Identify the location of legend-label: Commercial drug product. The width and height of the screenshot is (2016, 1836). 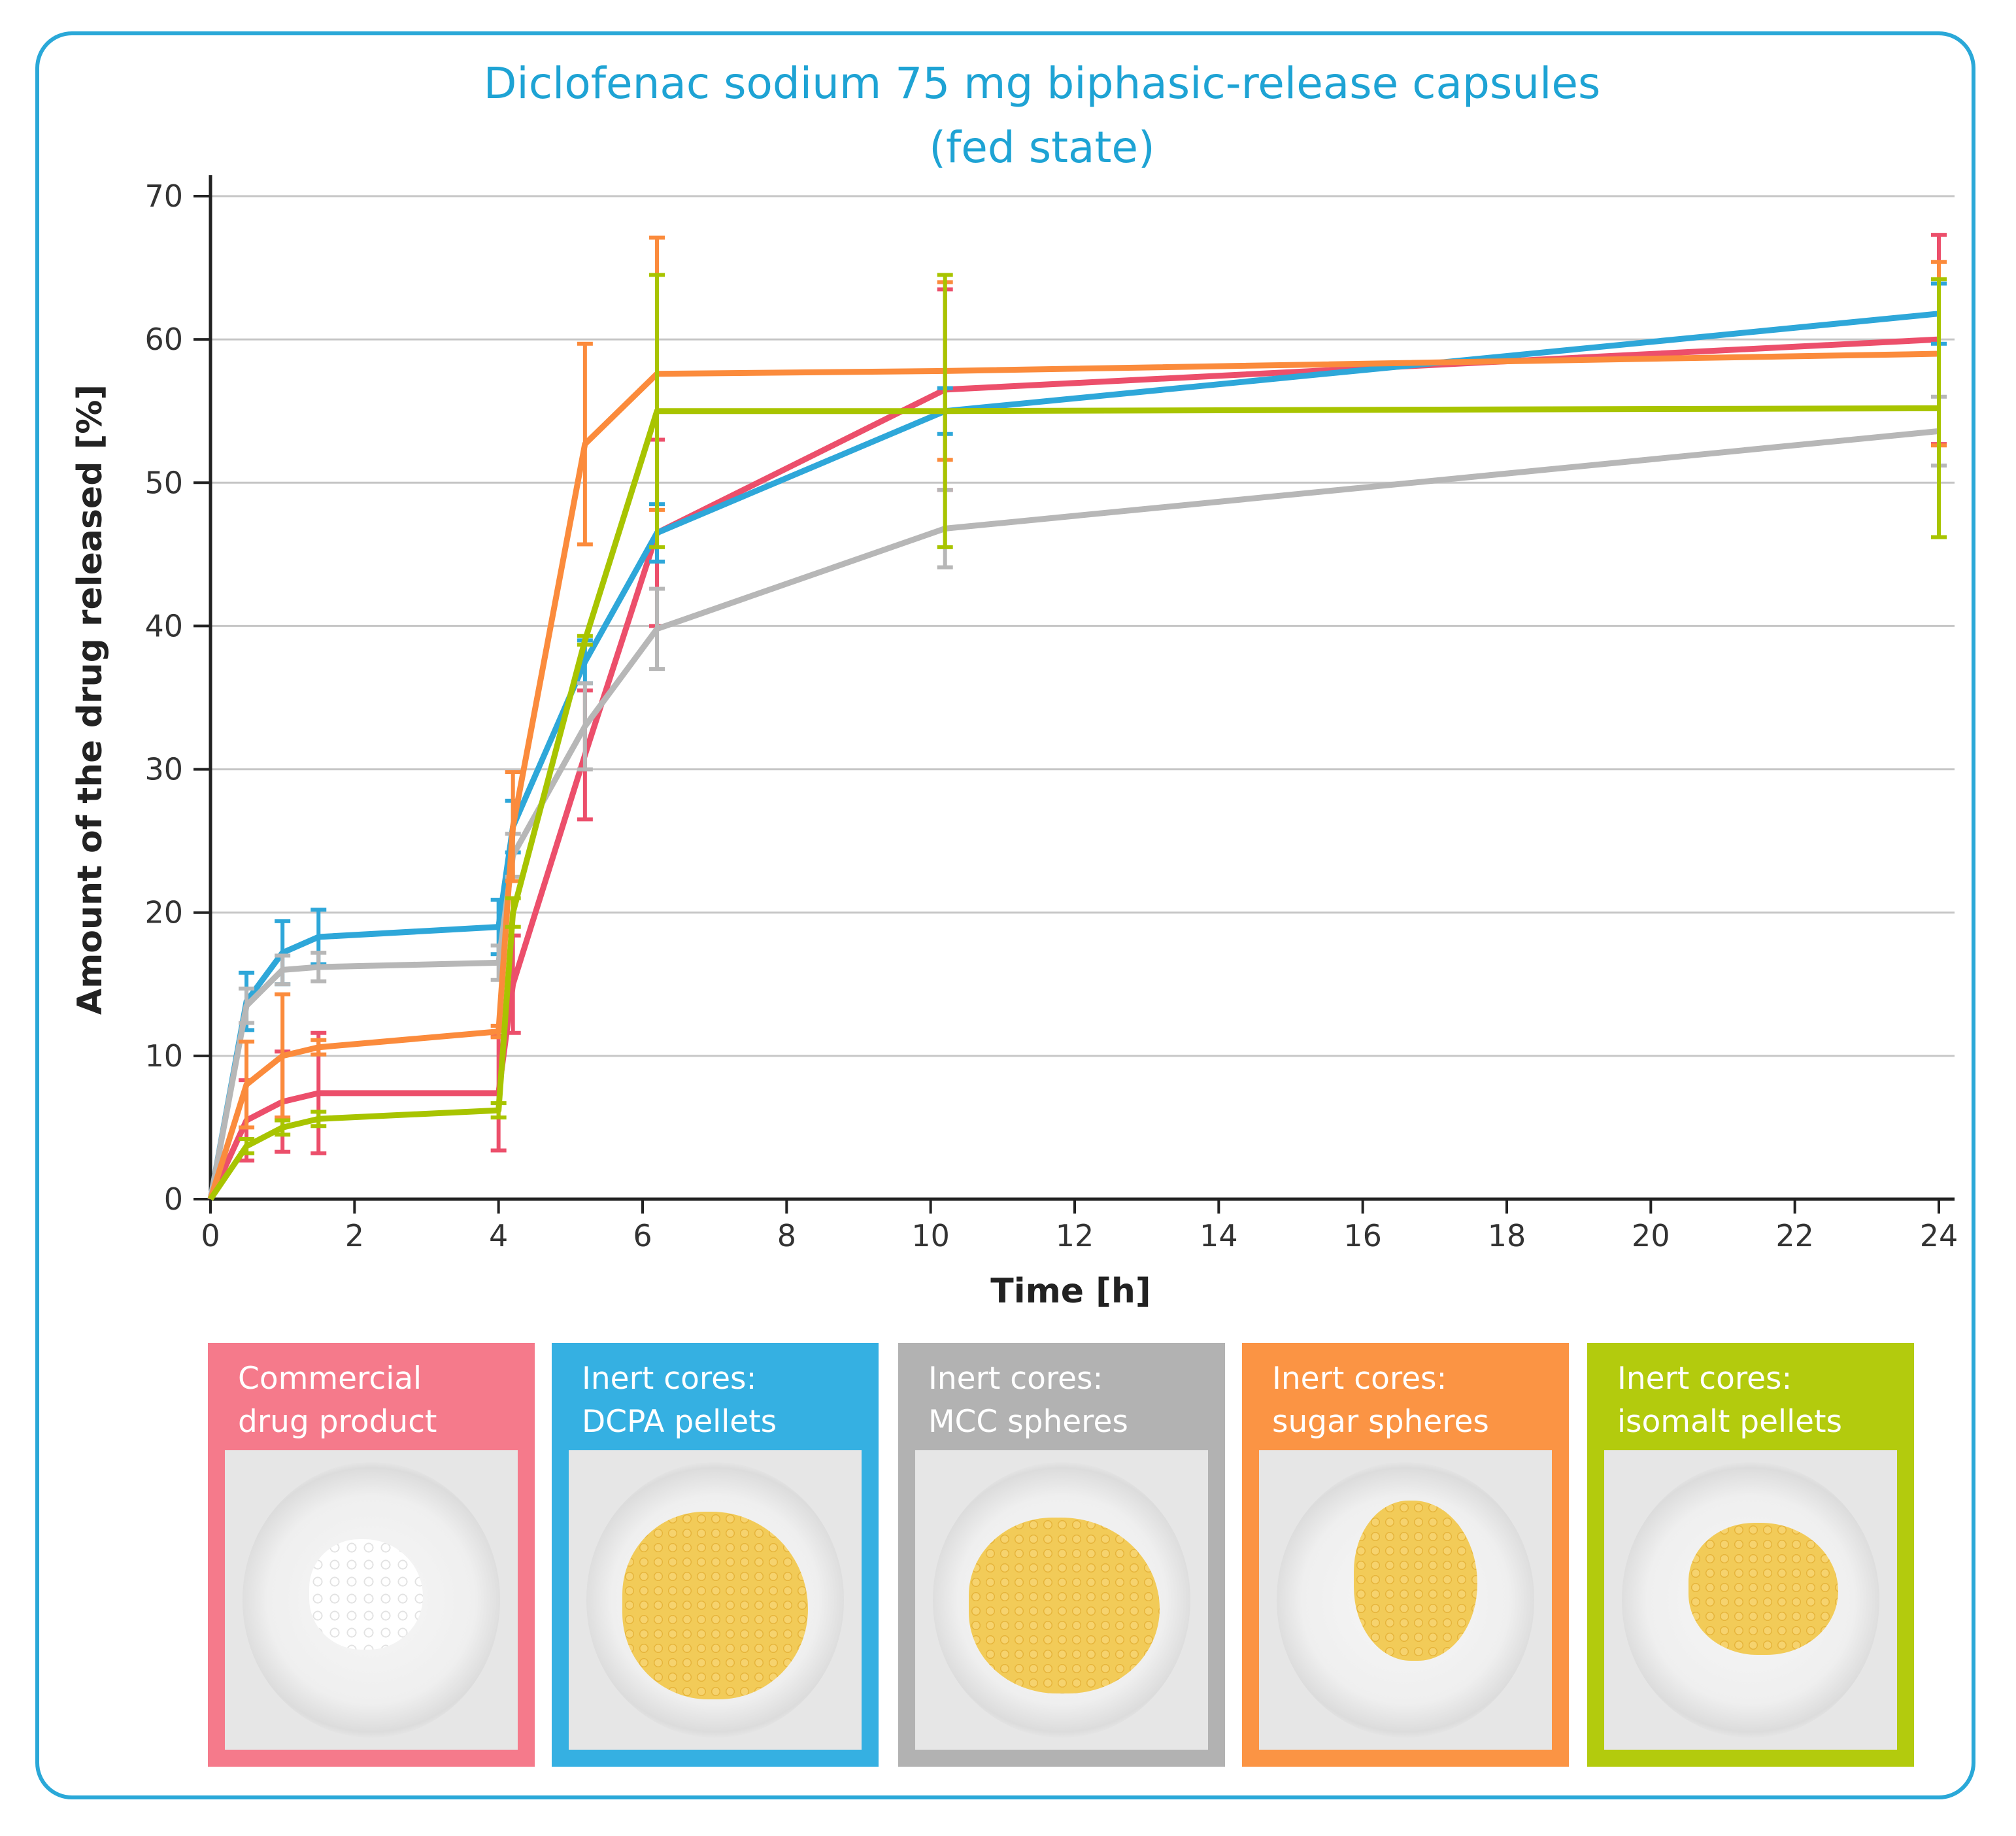
(337, 1400).